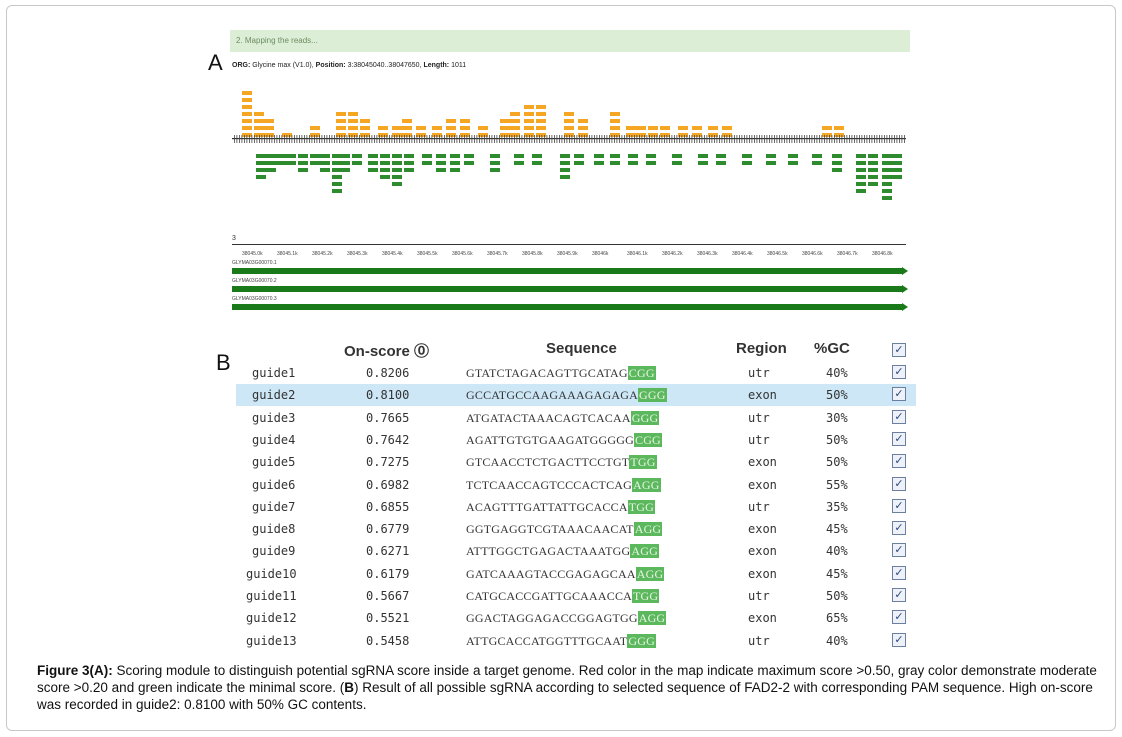 This screenshot has width=1122, height=737. I want to click on gc-content: 45%, so click(837, 573).